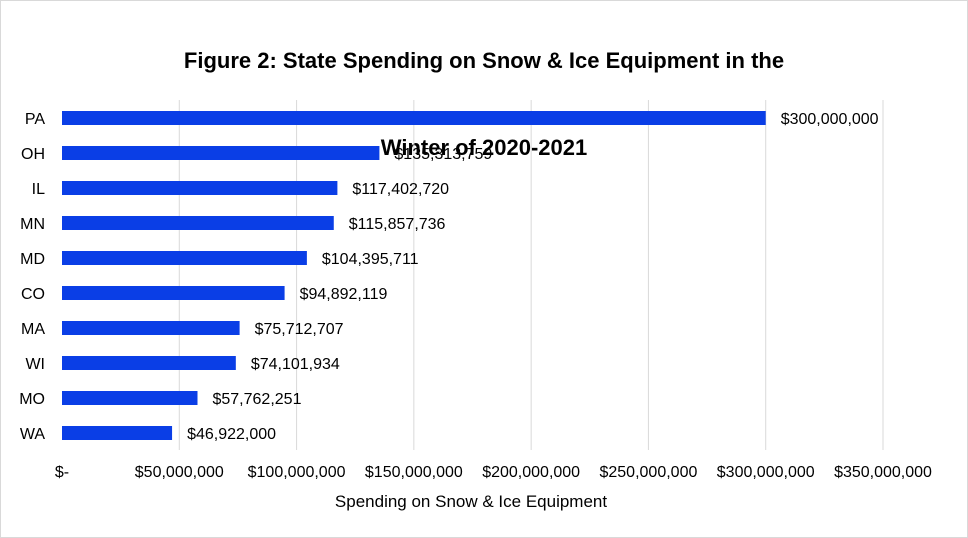  Describe the element at coordinates (35, 119) in the screenshot. I see `category-label: PA` at that location.